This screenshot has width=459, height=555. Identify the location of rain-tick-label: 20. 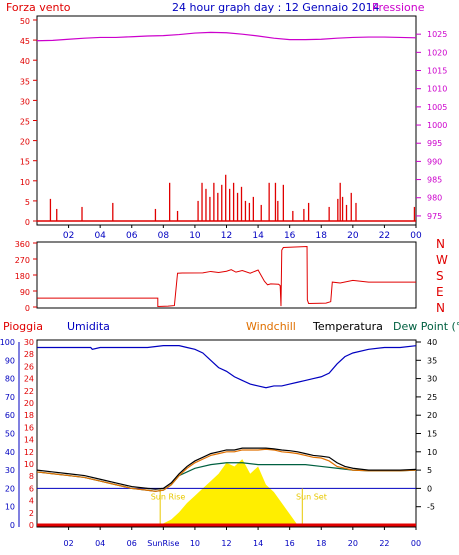
(29, 403).